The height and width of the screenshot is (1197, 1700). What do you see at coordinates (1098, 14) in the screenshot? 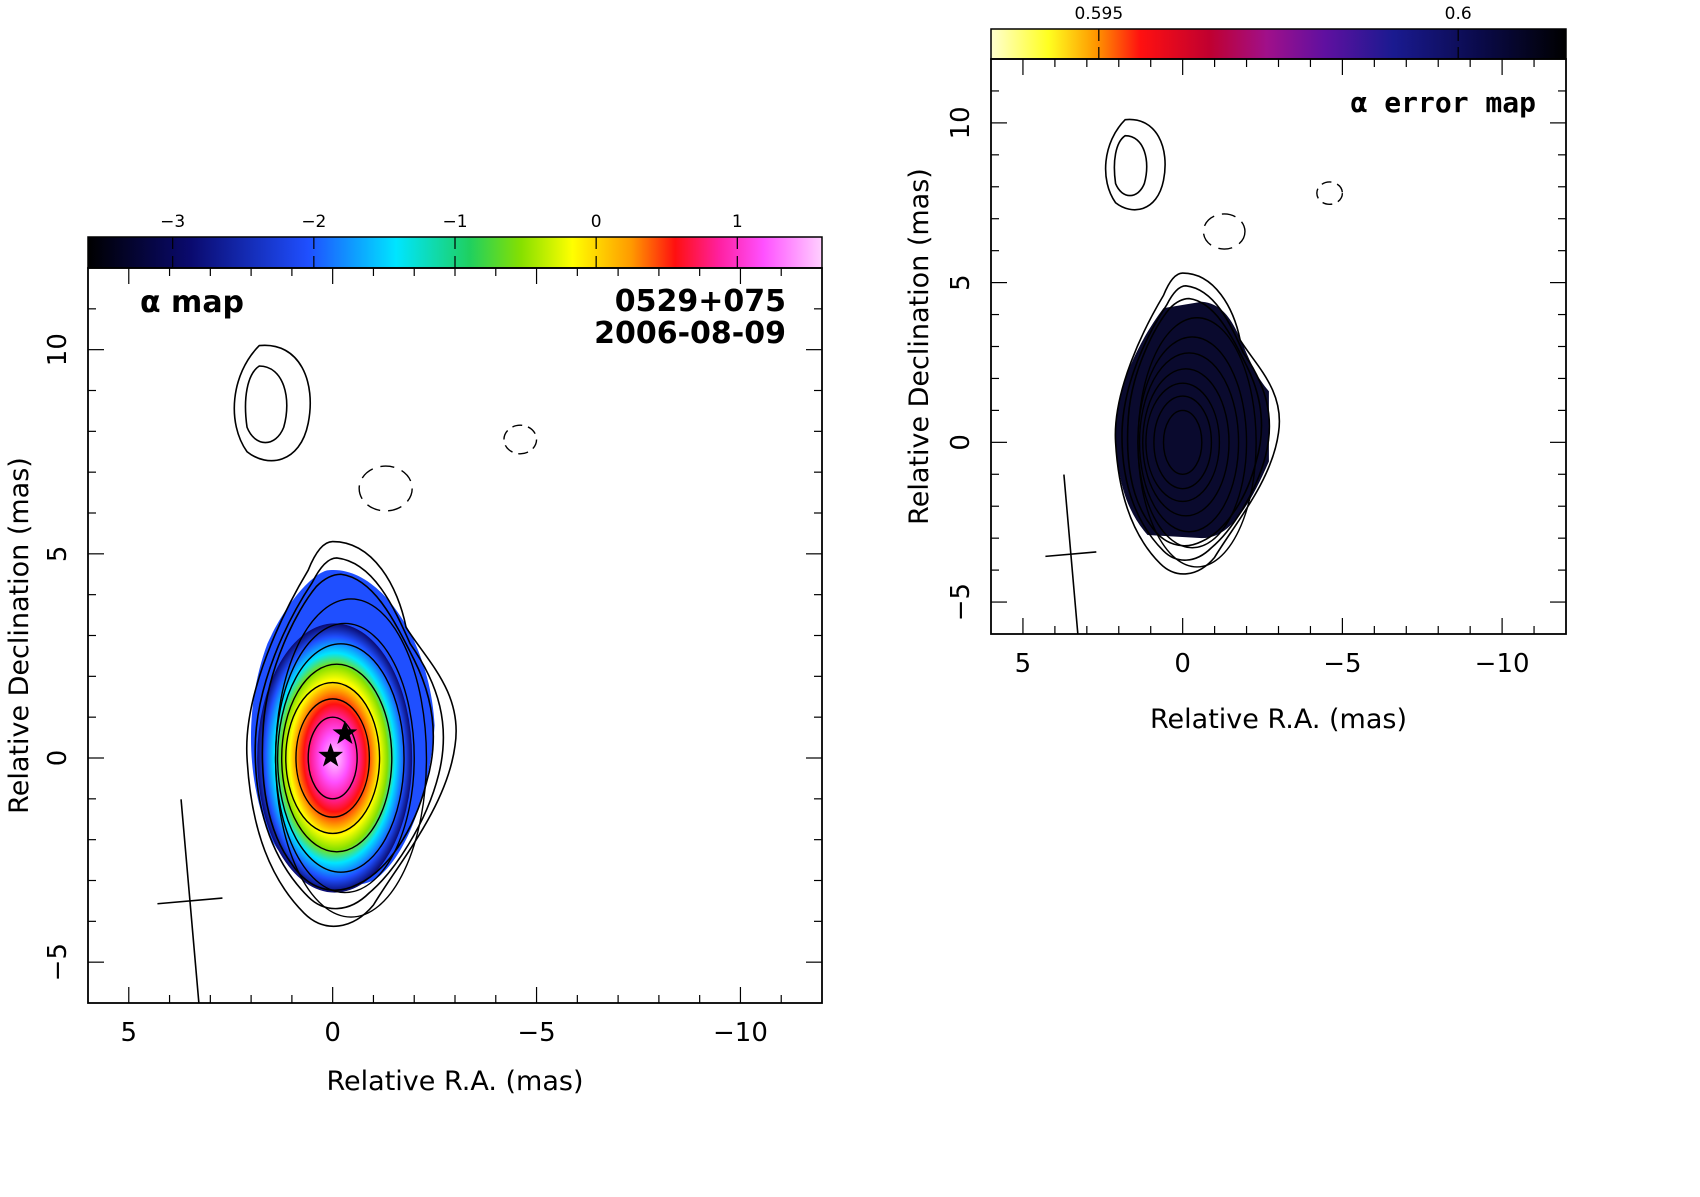
I see `colorbar-tick-label: 0.595` at bounding box center [1098, 14].